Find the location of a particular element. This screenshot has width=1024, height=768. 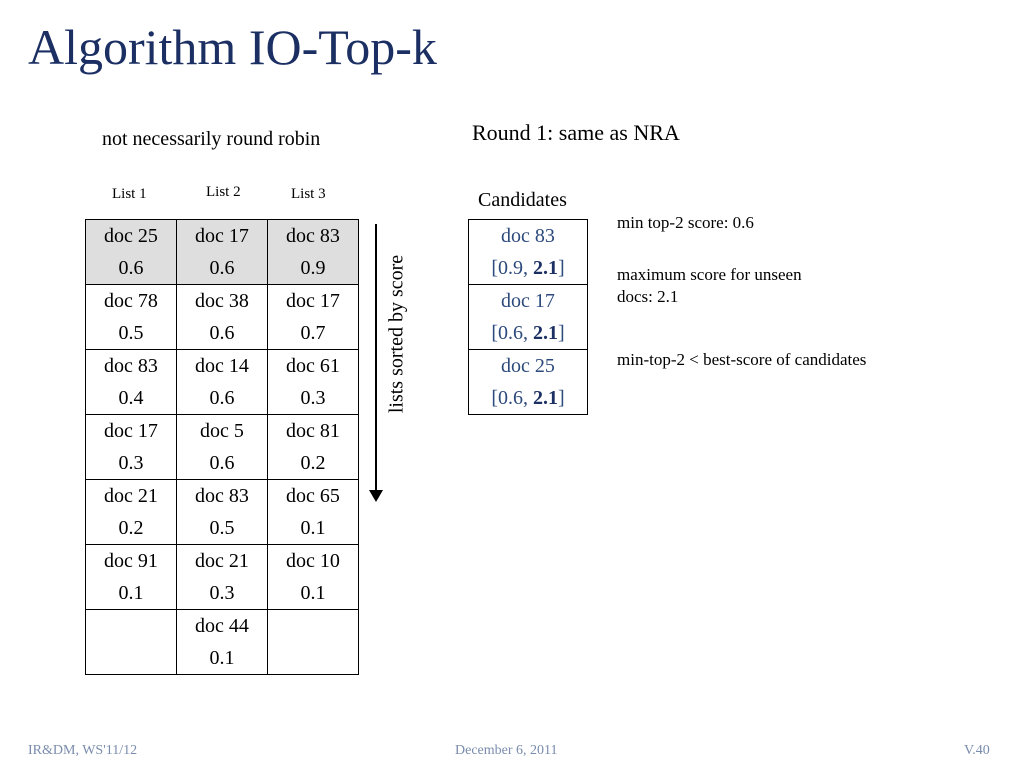

candidate-row: doc 83 [0.9, 2.1] is located at coordinates (528, 252).